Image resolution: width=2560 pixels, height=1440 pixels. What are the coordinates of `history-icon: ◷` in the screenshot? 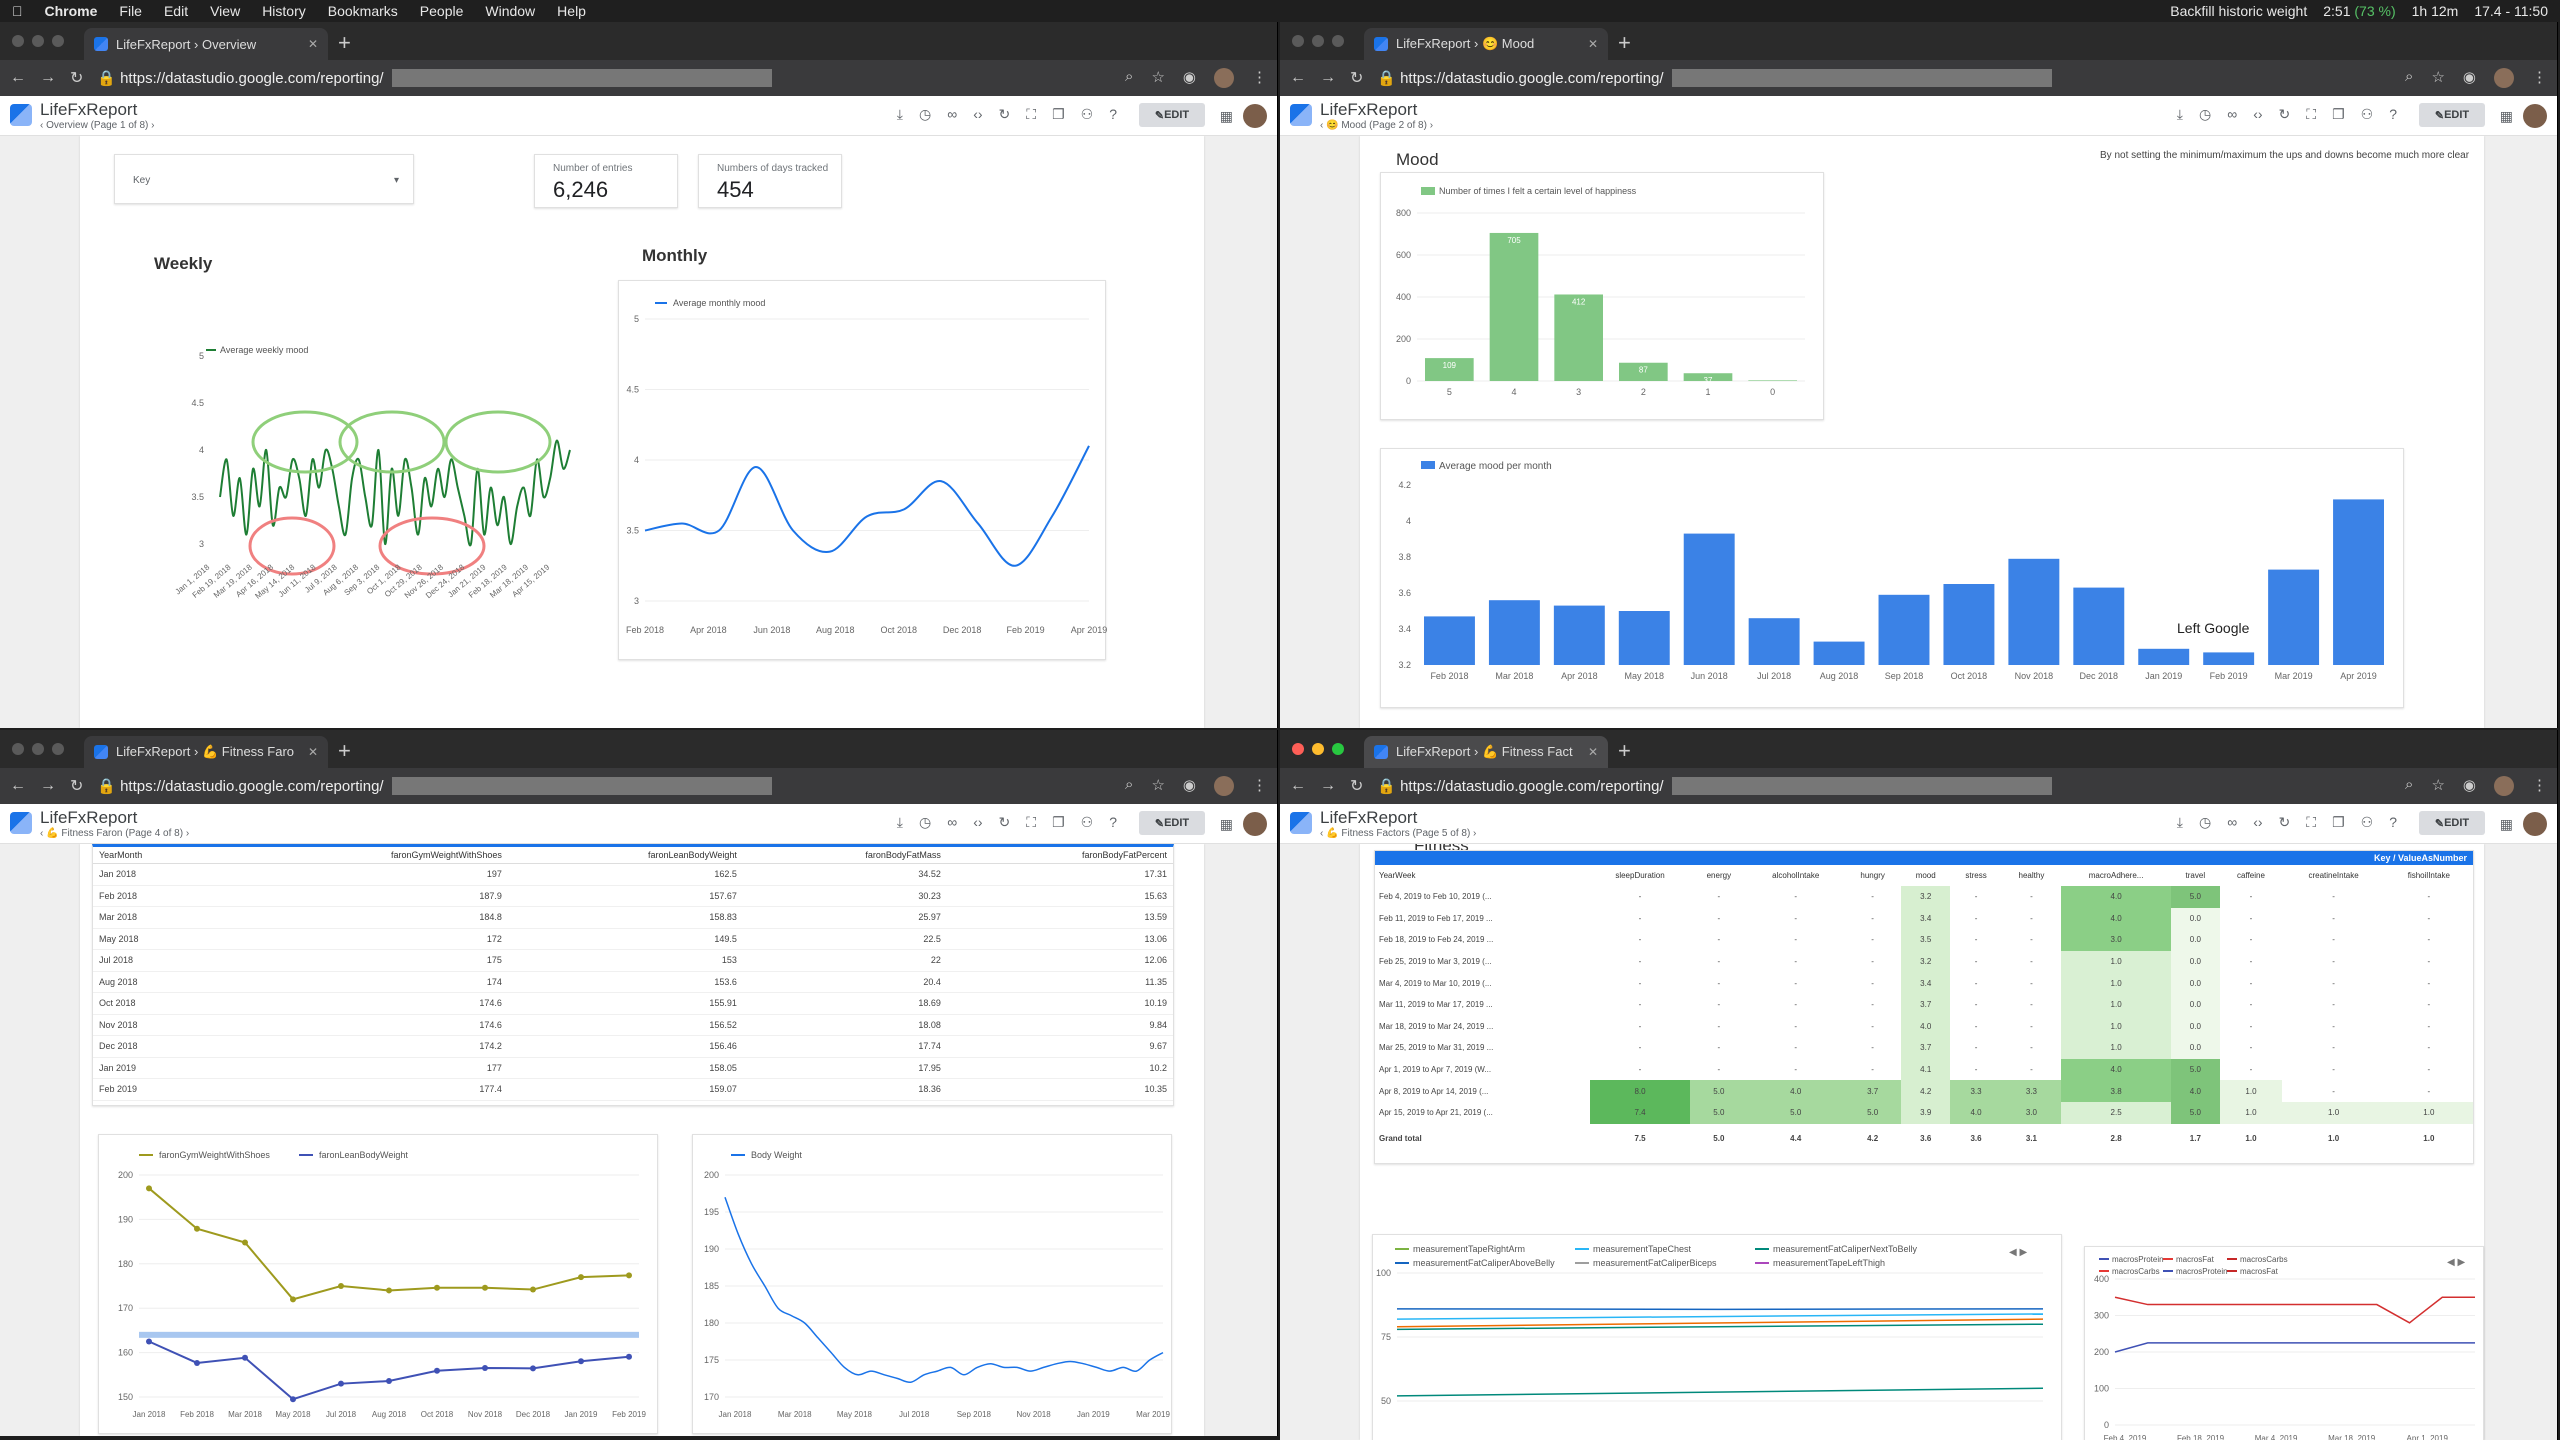 It's located at (925, 822).